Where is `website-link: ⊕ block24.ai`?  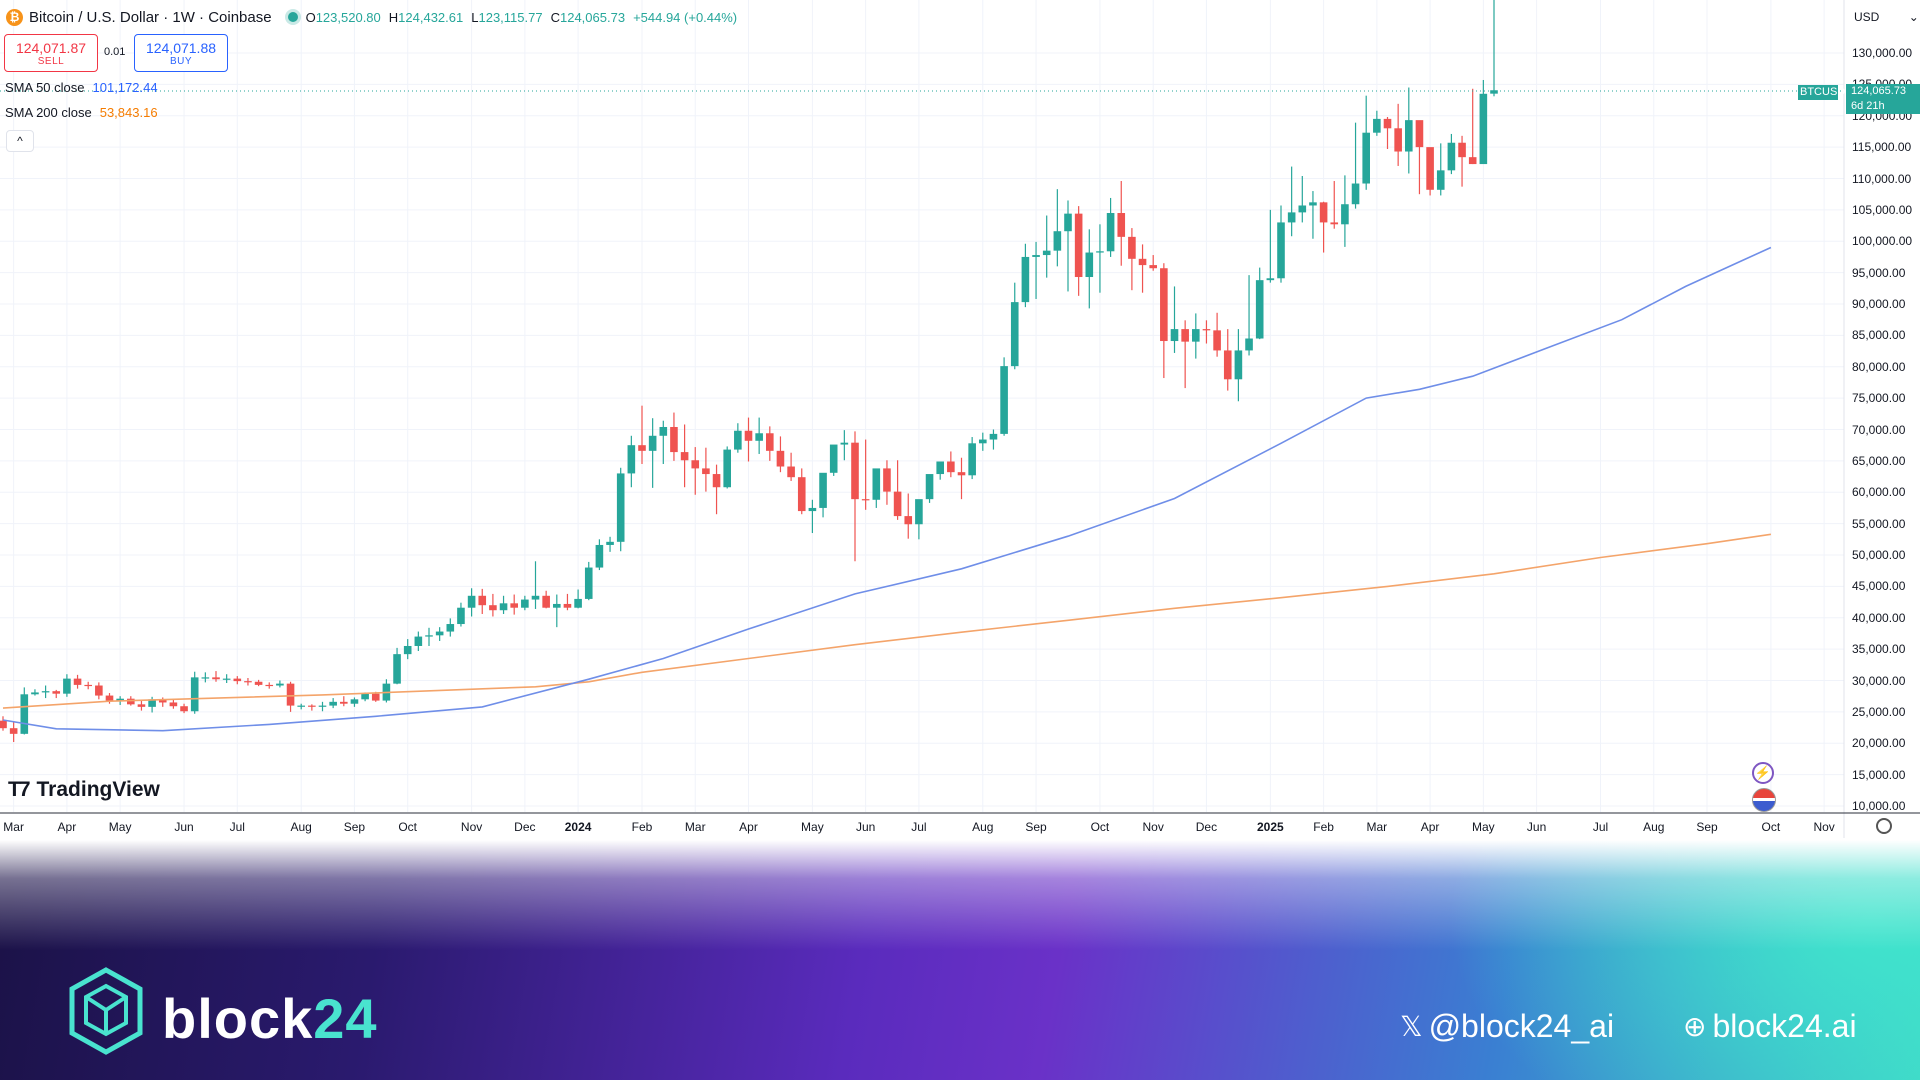 website-link: ⊕ block24.ai is located at coordinates (1770, 1026).